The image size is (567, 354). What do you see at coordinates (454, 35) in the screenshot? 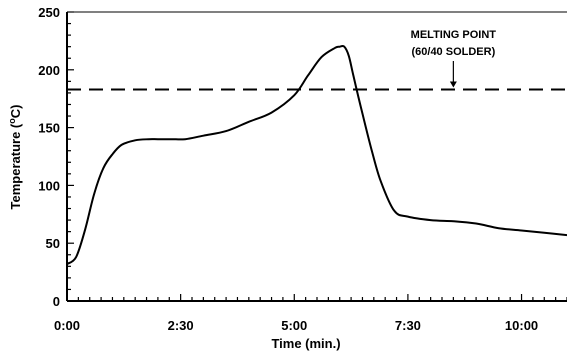
I see `annotation-line-1: MELTING POINT` at bounding box center [454, 35].